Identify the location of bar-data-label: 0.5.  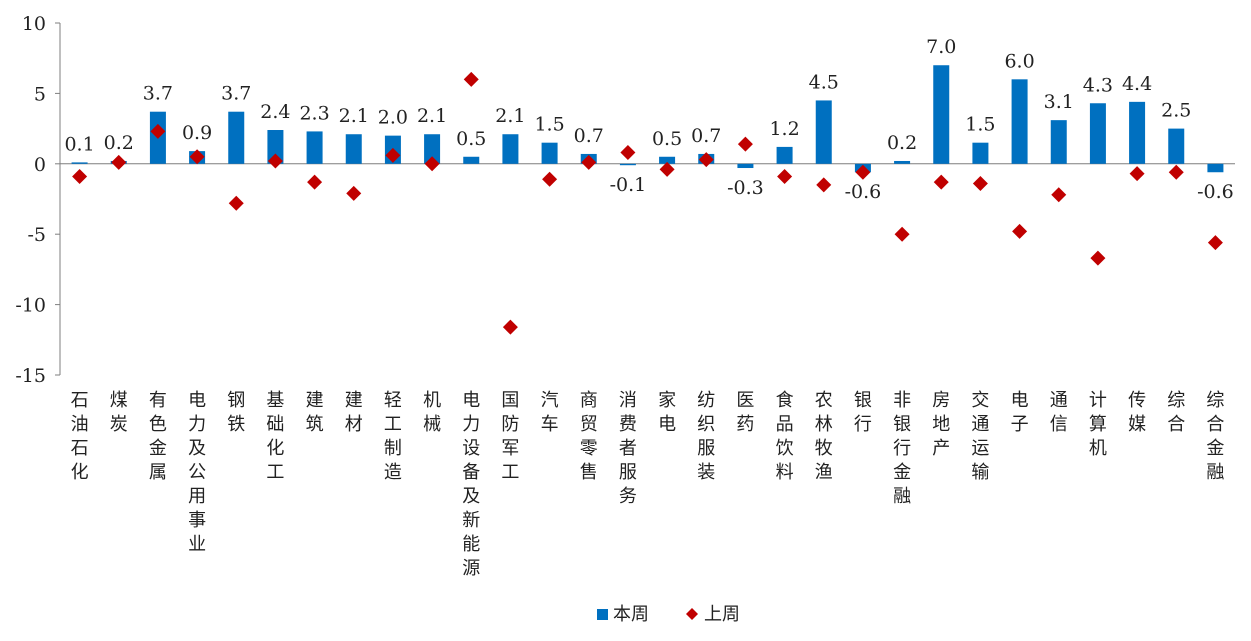
(667, 139).